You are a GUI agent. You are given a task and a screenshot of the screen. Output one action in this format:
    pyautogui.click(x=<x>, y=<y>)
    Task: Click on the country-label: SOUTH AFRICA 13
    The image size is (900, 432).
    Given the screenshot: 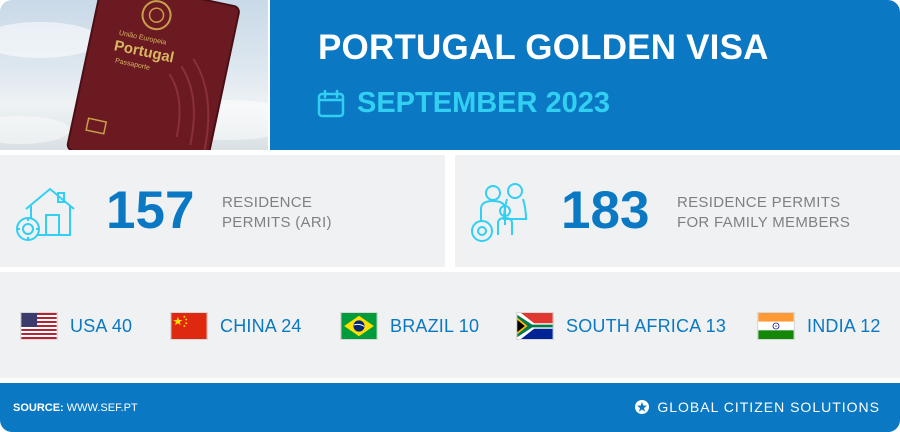 What is the action you would take?
    pyautogui.click(x=646, y=325)
    